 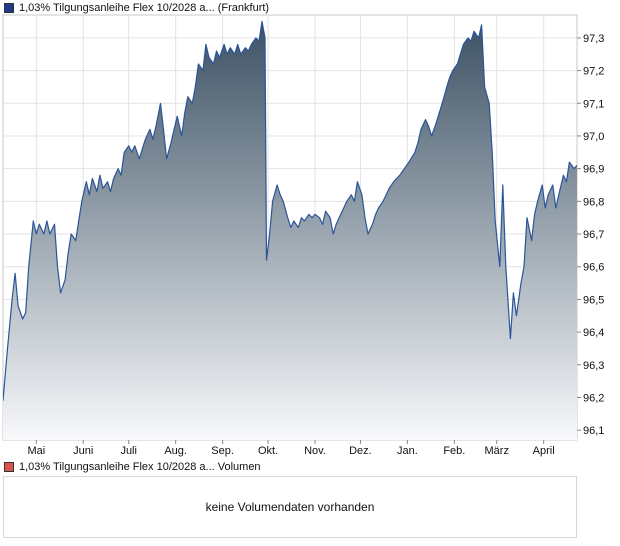 What do you see at coordinates (315, 451) in the screenshot?
I see `x-tick-label: Nov.` at bounding box center [315, 451].